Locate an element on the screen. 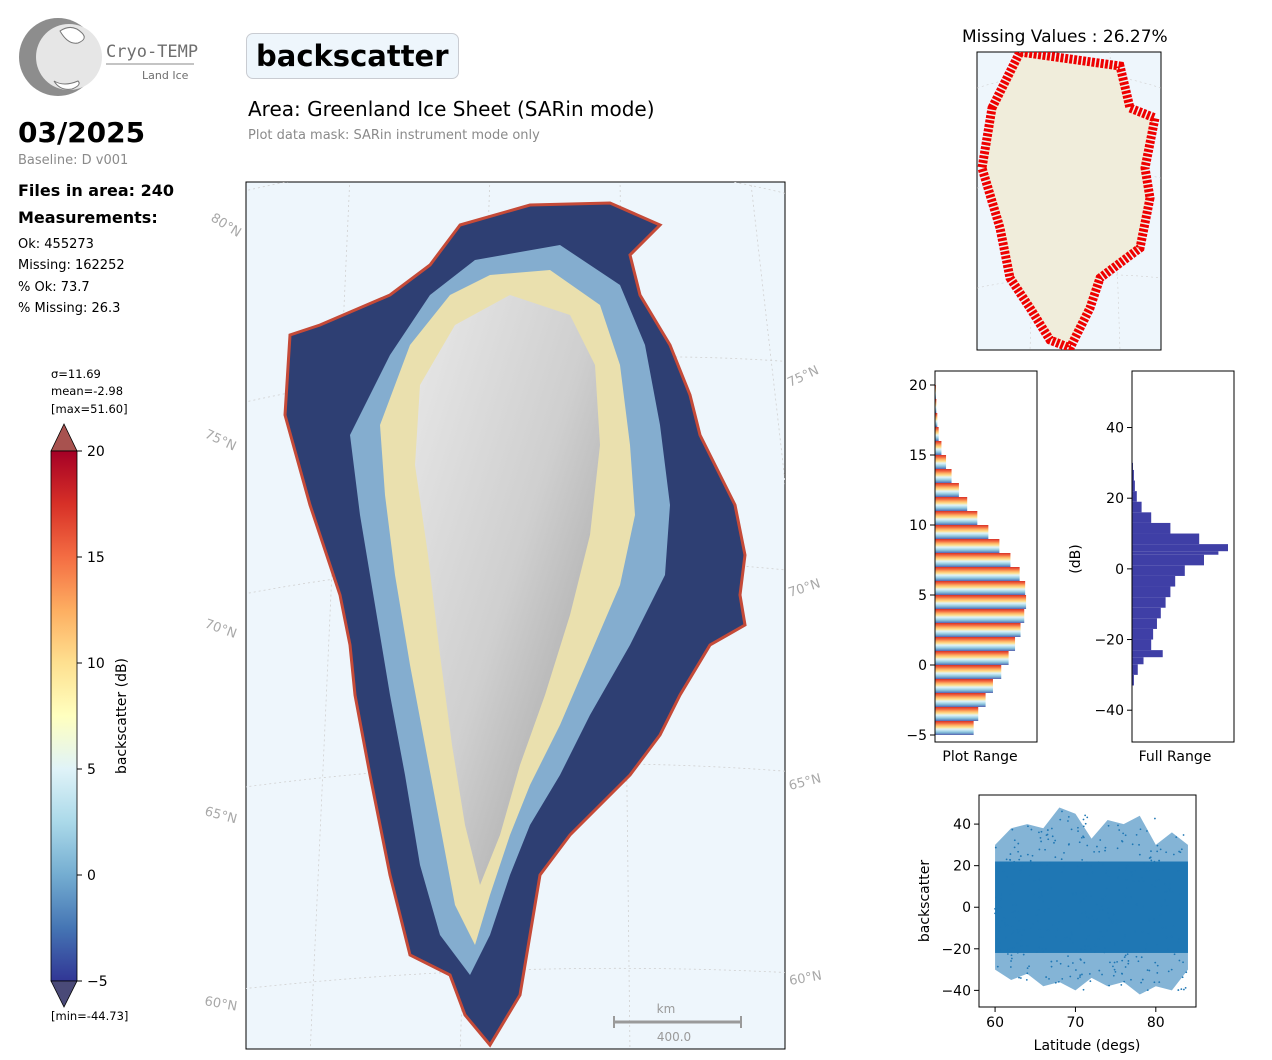 The image size is (1272, 1060). colorbar-tick-label: 15 is located at coordinates (96, 558).